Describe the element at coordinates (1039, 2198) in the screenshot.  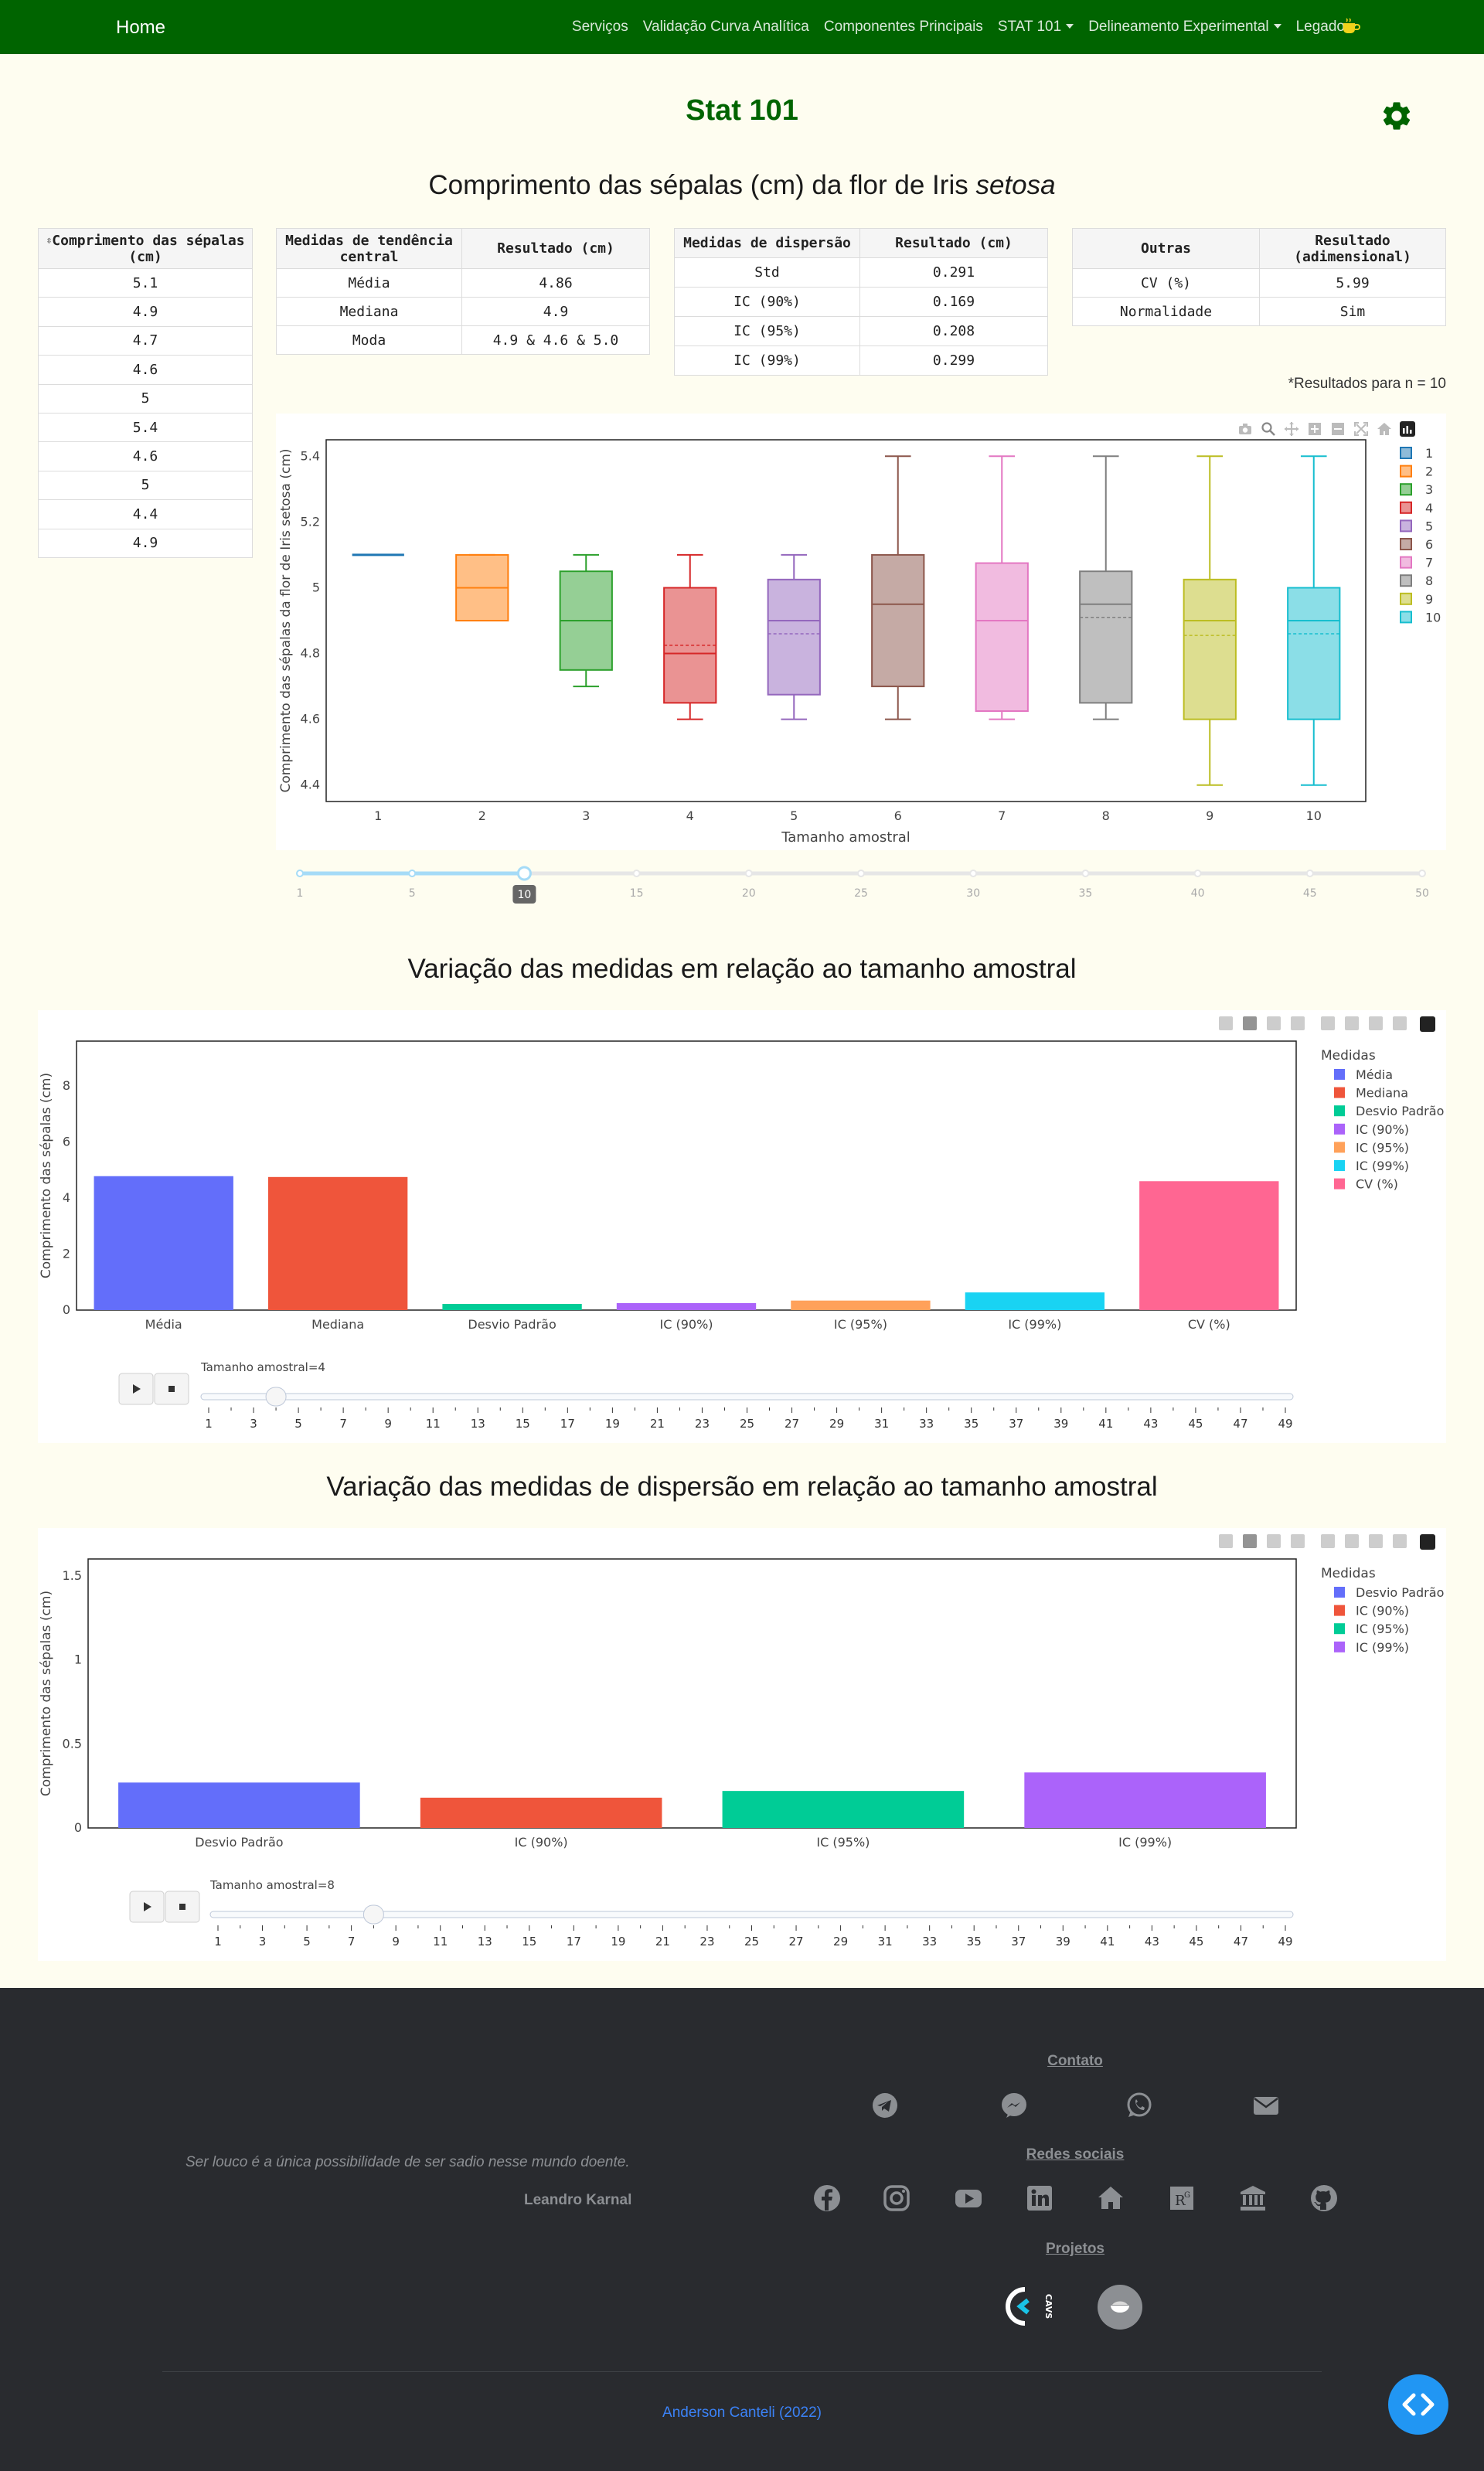
I see `linkedin-icon` at that location.